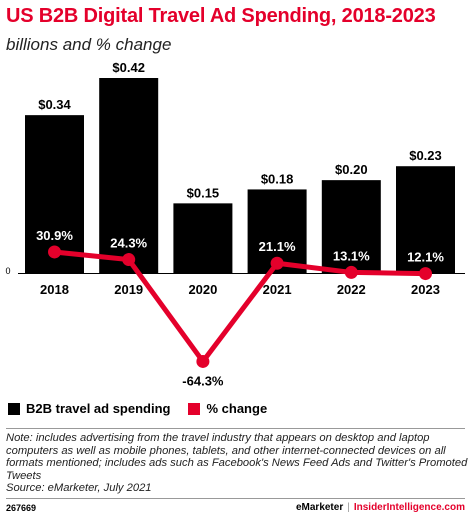 This screenshot has height=518, width=471. What do you see at coordinates (89, 44) in the screenshot?
I see `chart-subtitle: billions and % change` at bounding box center [89, 44].